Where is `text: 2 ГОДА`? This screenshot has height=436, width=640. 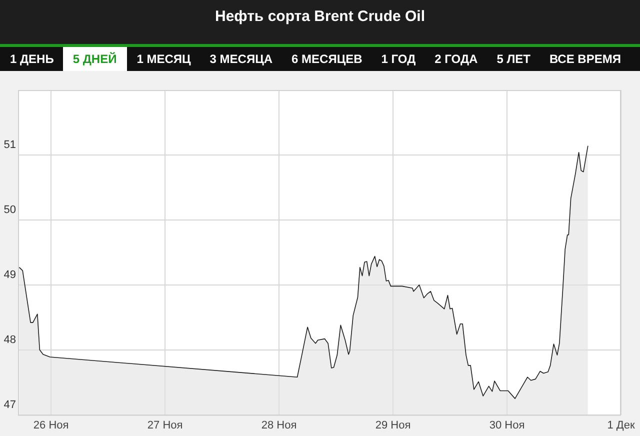 text: 2 ГОДА is located at coordinates (456, 59).